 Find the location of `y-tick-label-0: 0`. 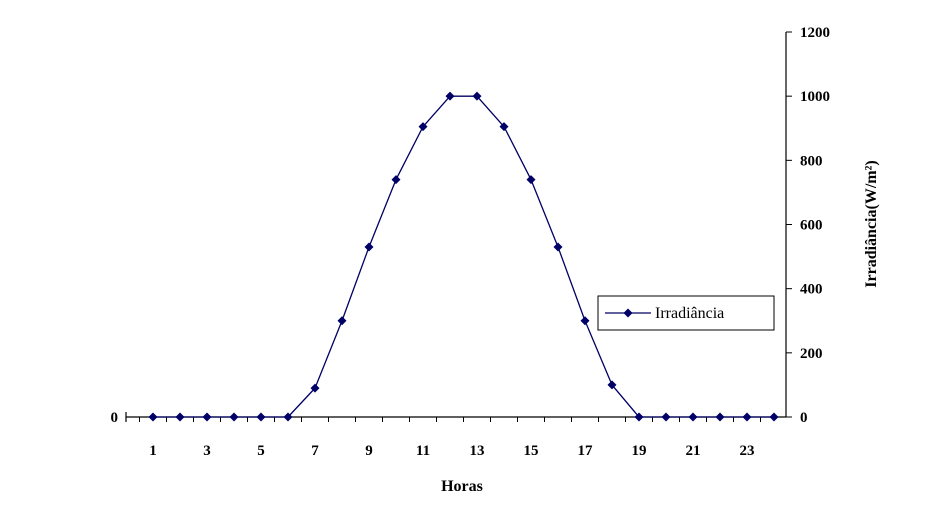

y-tick-label-0: 0 is located at coordinates (804, 418).